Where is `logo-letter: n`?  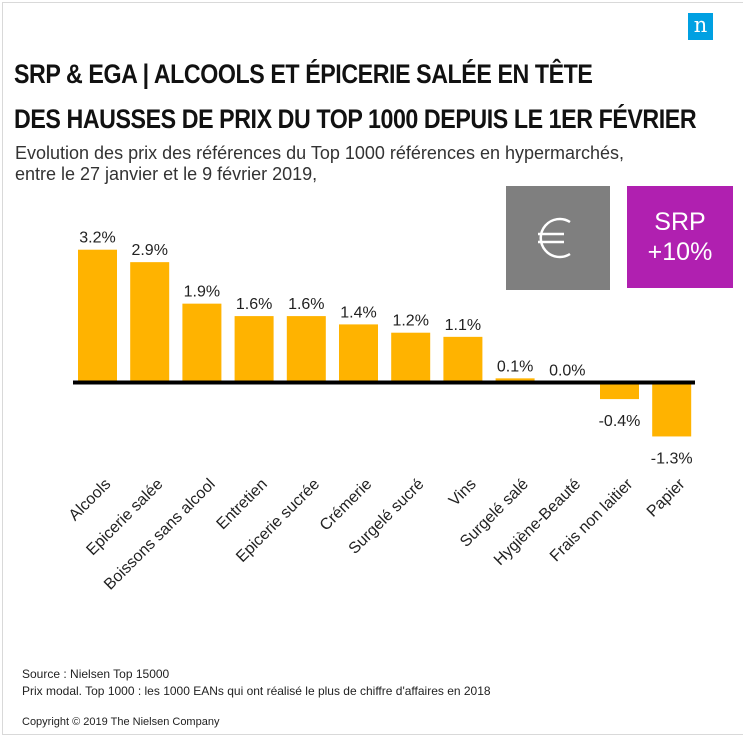 logo-letter: n is located at coordinates (700, 25).